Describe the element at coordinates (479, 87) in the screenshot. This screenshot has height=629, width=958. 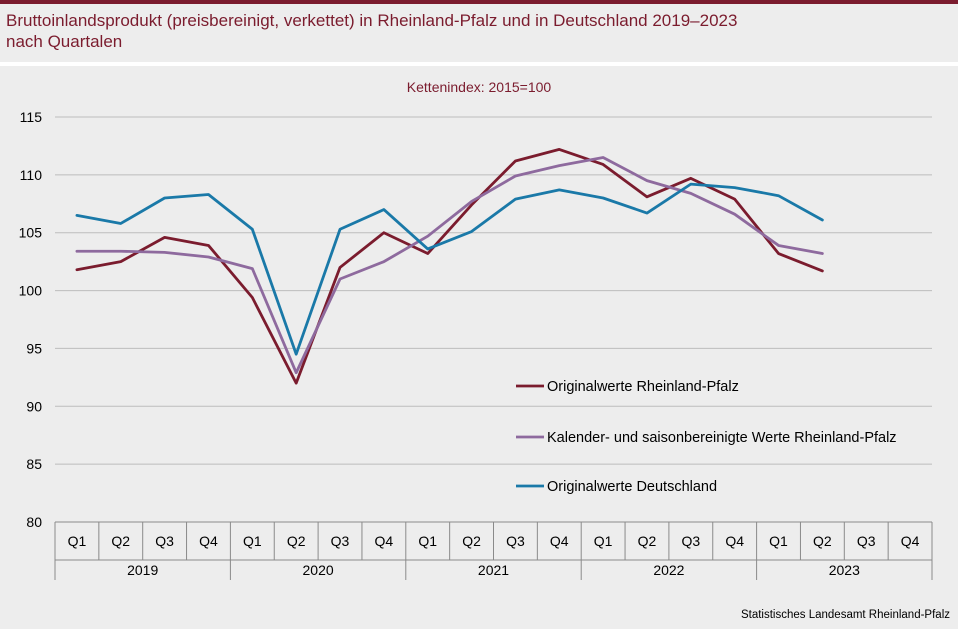
I see `chart-subtitle: Kettenindex: 2015=100` at that location.